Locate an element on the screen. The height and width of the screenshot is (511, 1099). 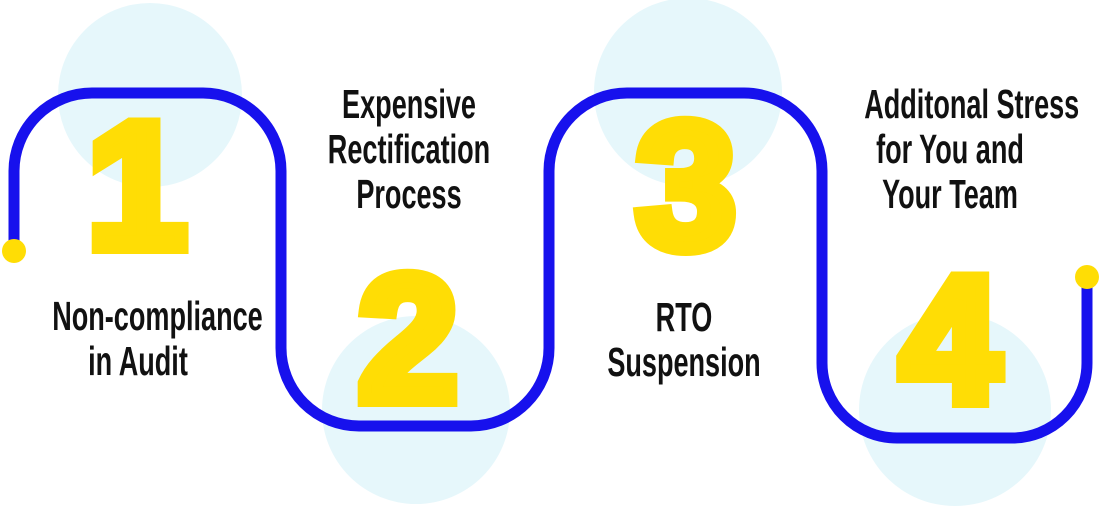
step-2-number: 2 is located at coordinates (408, 339).